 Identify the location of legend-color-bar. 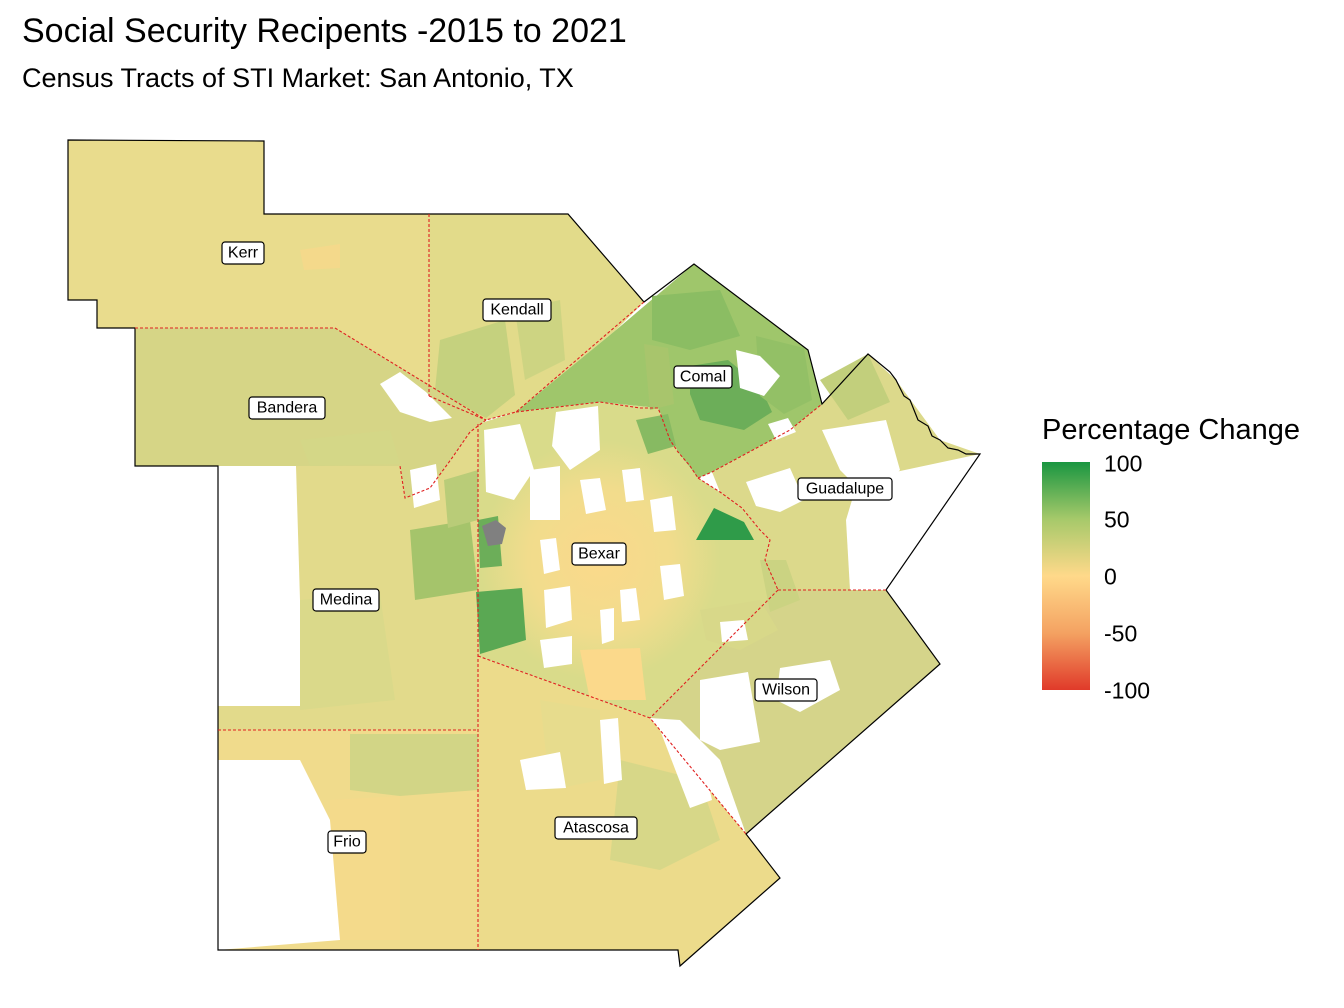
(1066, 576).